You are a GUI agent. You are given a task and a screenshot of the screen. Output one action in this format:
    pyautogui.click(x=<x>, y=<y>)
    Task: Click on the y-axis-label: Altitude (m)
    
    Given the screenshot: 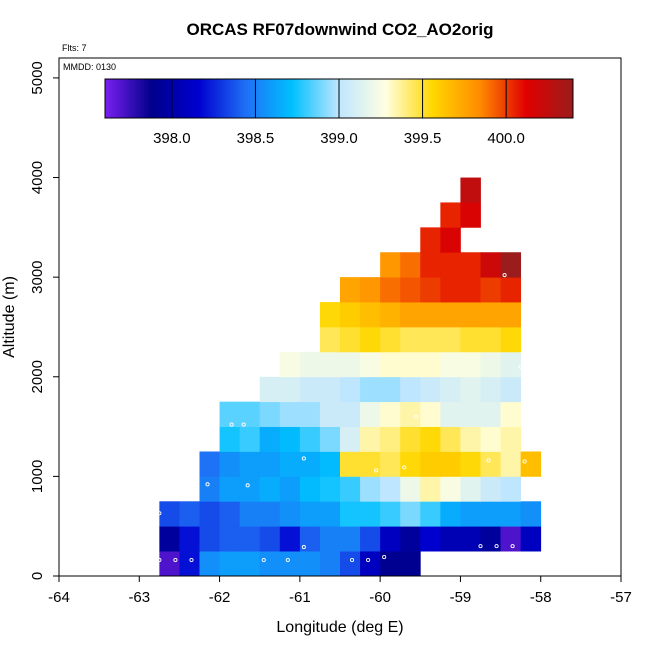 What is the action you would take?
    pyautogui.click(x=9, y=317)
    